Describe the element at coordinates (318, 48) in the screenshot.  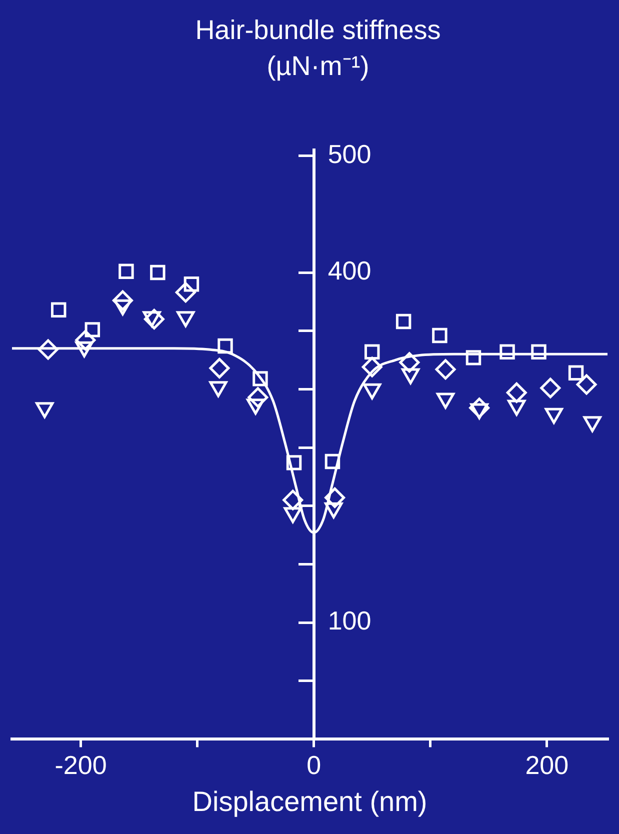
I see `y-axis-title: Hair-bundle stiffness (µN·m⁻¹)` at that location.